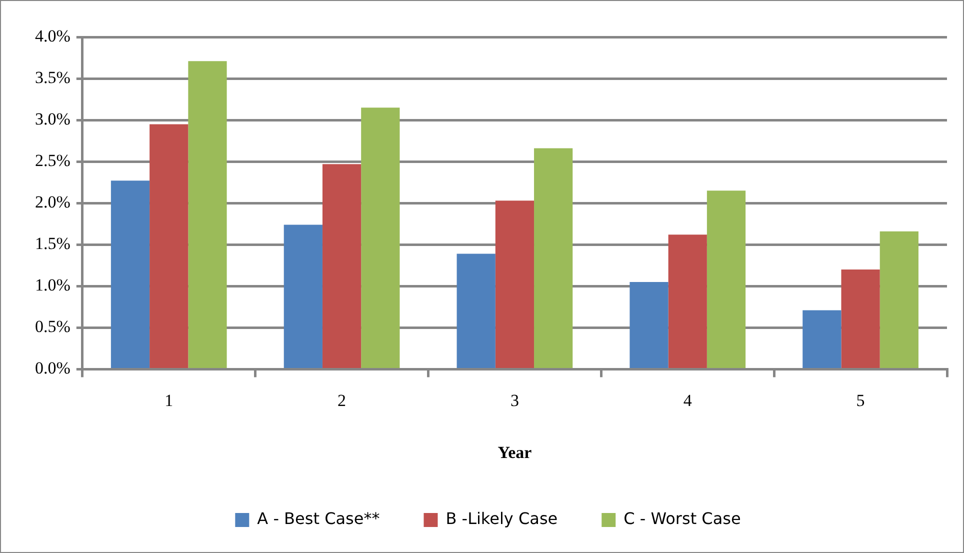  I want to click on y-tick-label: 4.0%, so click(52, 36).